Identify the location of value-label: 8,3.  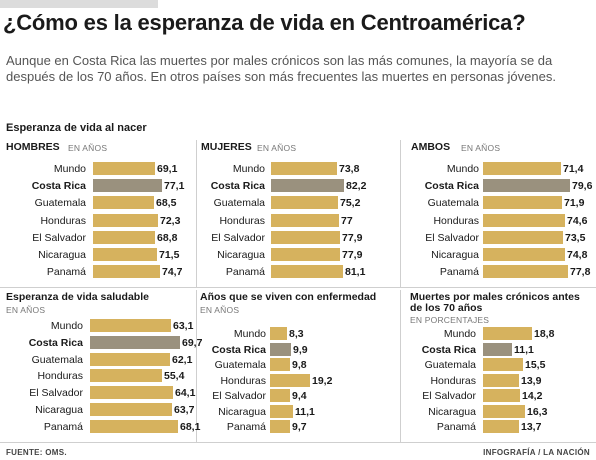
(296, 334).